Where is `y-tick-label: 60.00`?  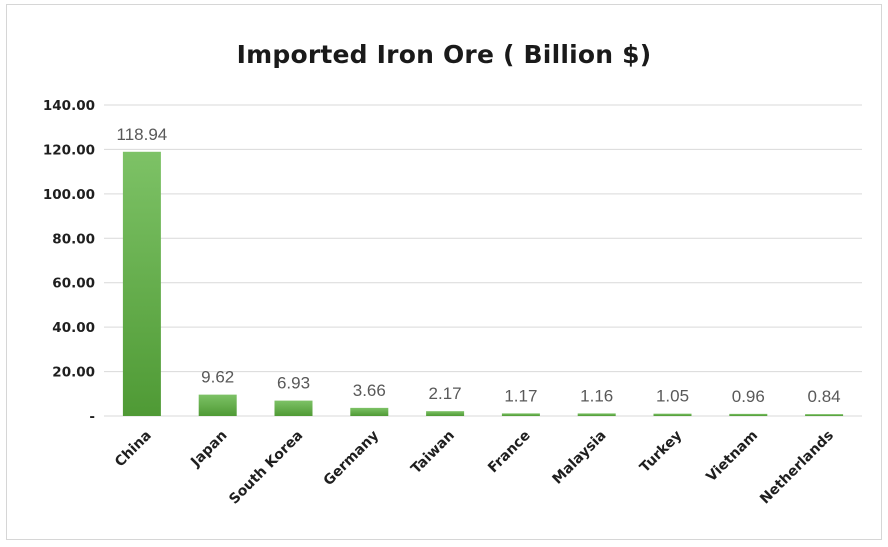 y-tick-label: 60.00 is located at coordinates (73, 284).